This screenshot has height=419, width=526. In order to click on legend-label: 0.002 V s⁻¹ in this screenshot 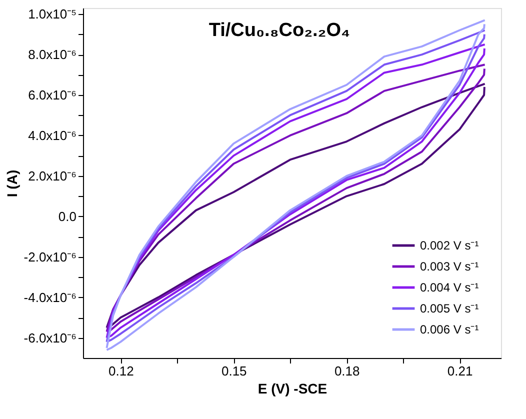, I will do `click(449, 245)`.